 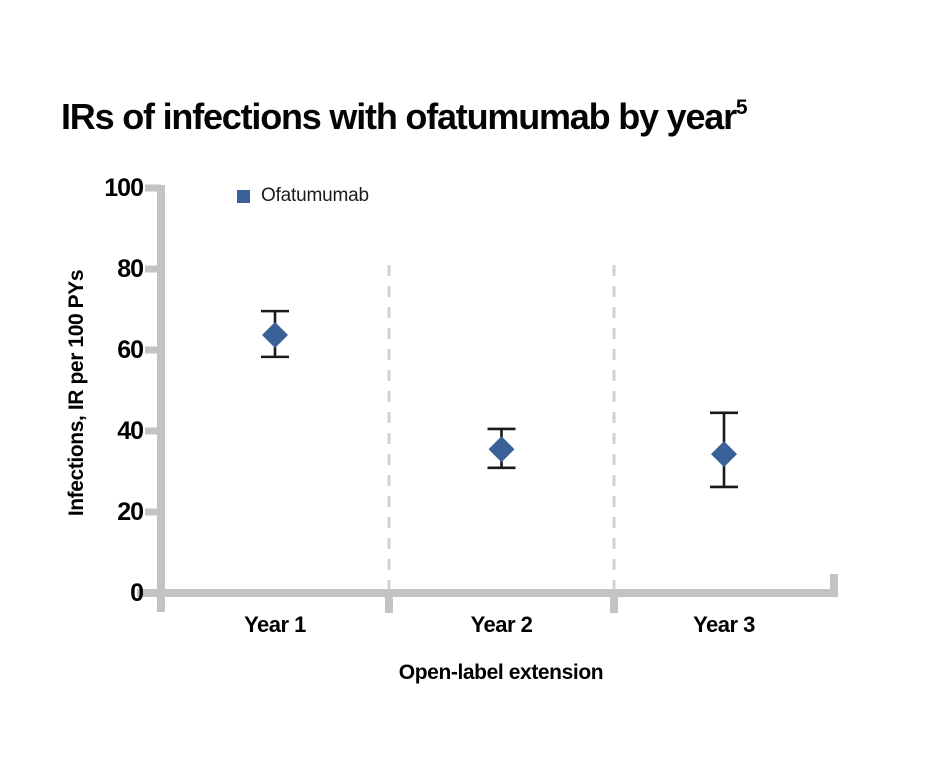 What do you see at coordinates (130, 350) in the screenshot?
I see `y-tick-label: 60` at bounding box center [130, 350].